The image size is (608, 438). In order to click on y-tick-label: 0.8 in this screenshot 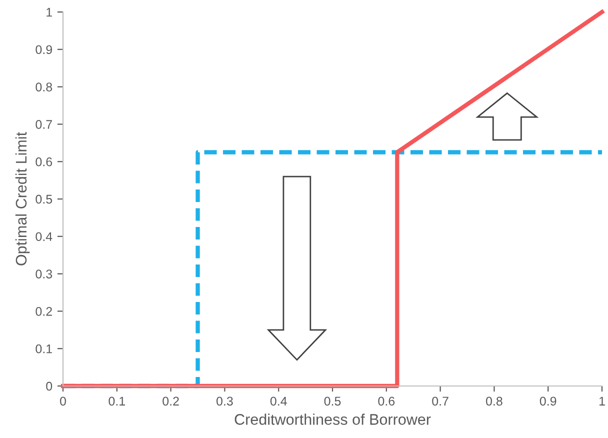, I will do `click(44, 87)`.